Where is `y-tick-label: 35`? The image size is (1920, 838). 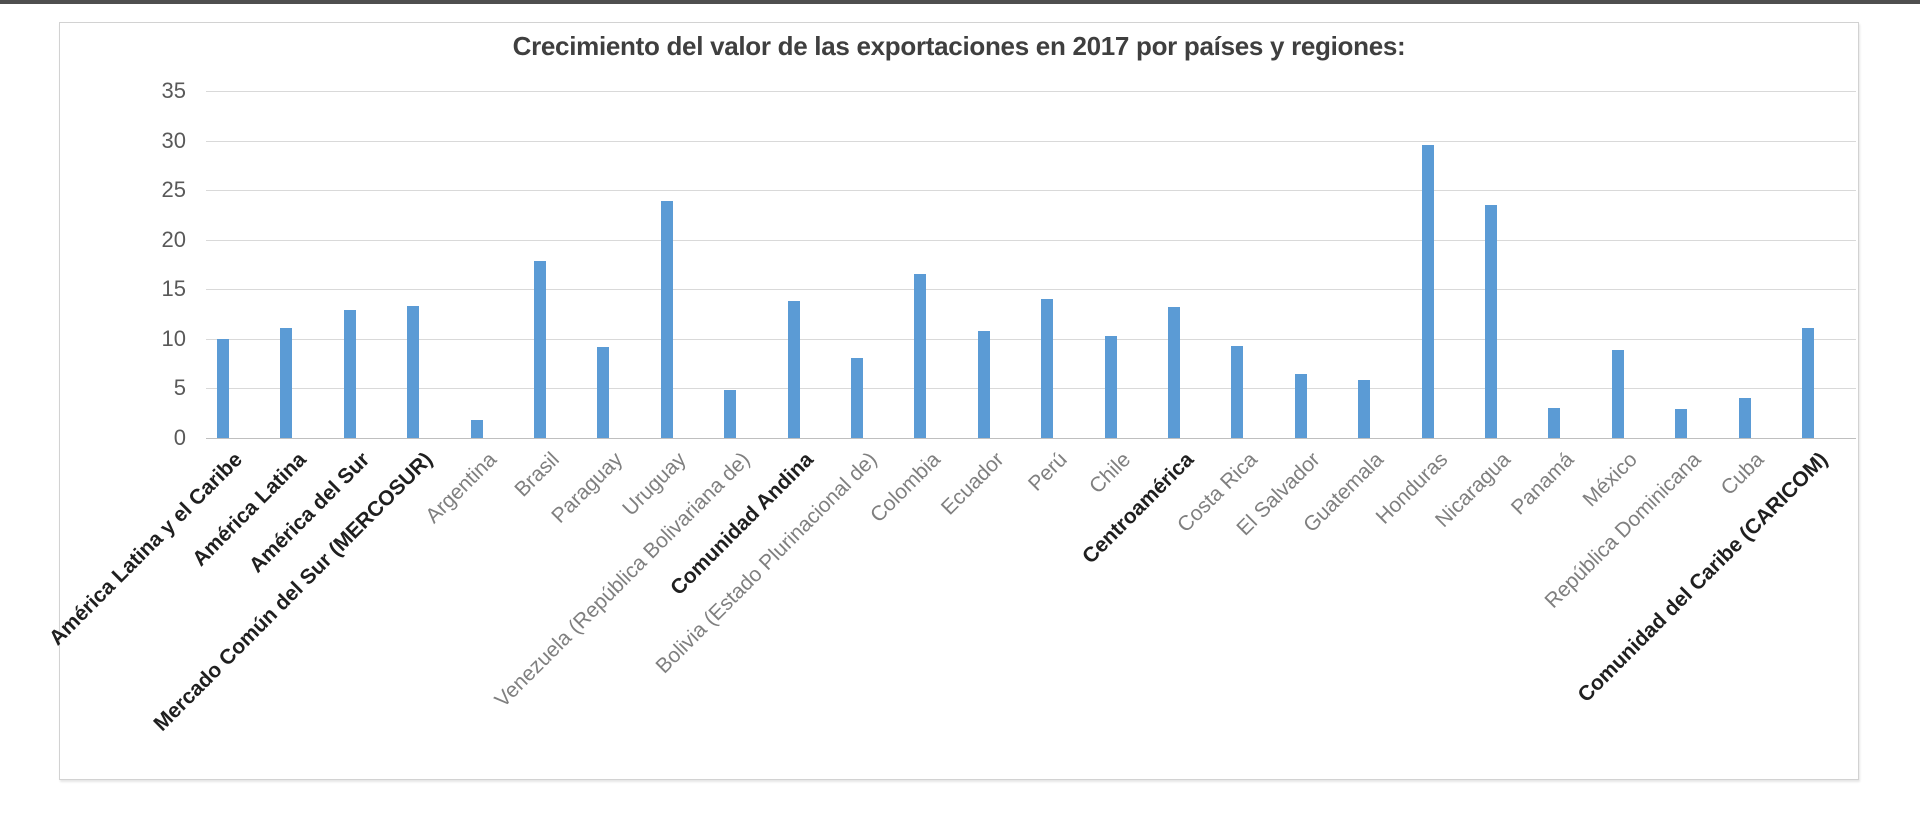
y-tick-label: 35 is located at coordinates (173, 90).